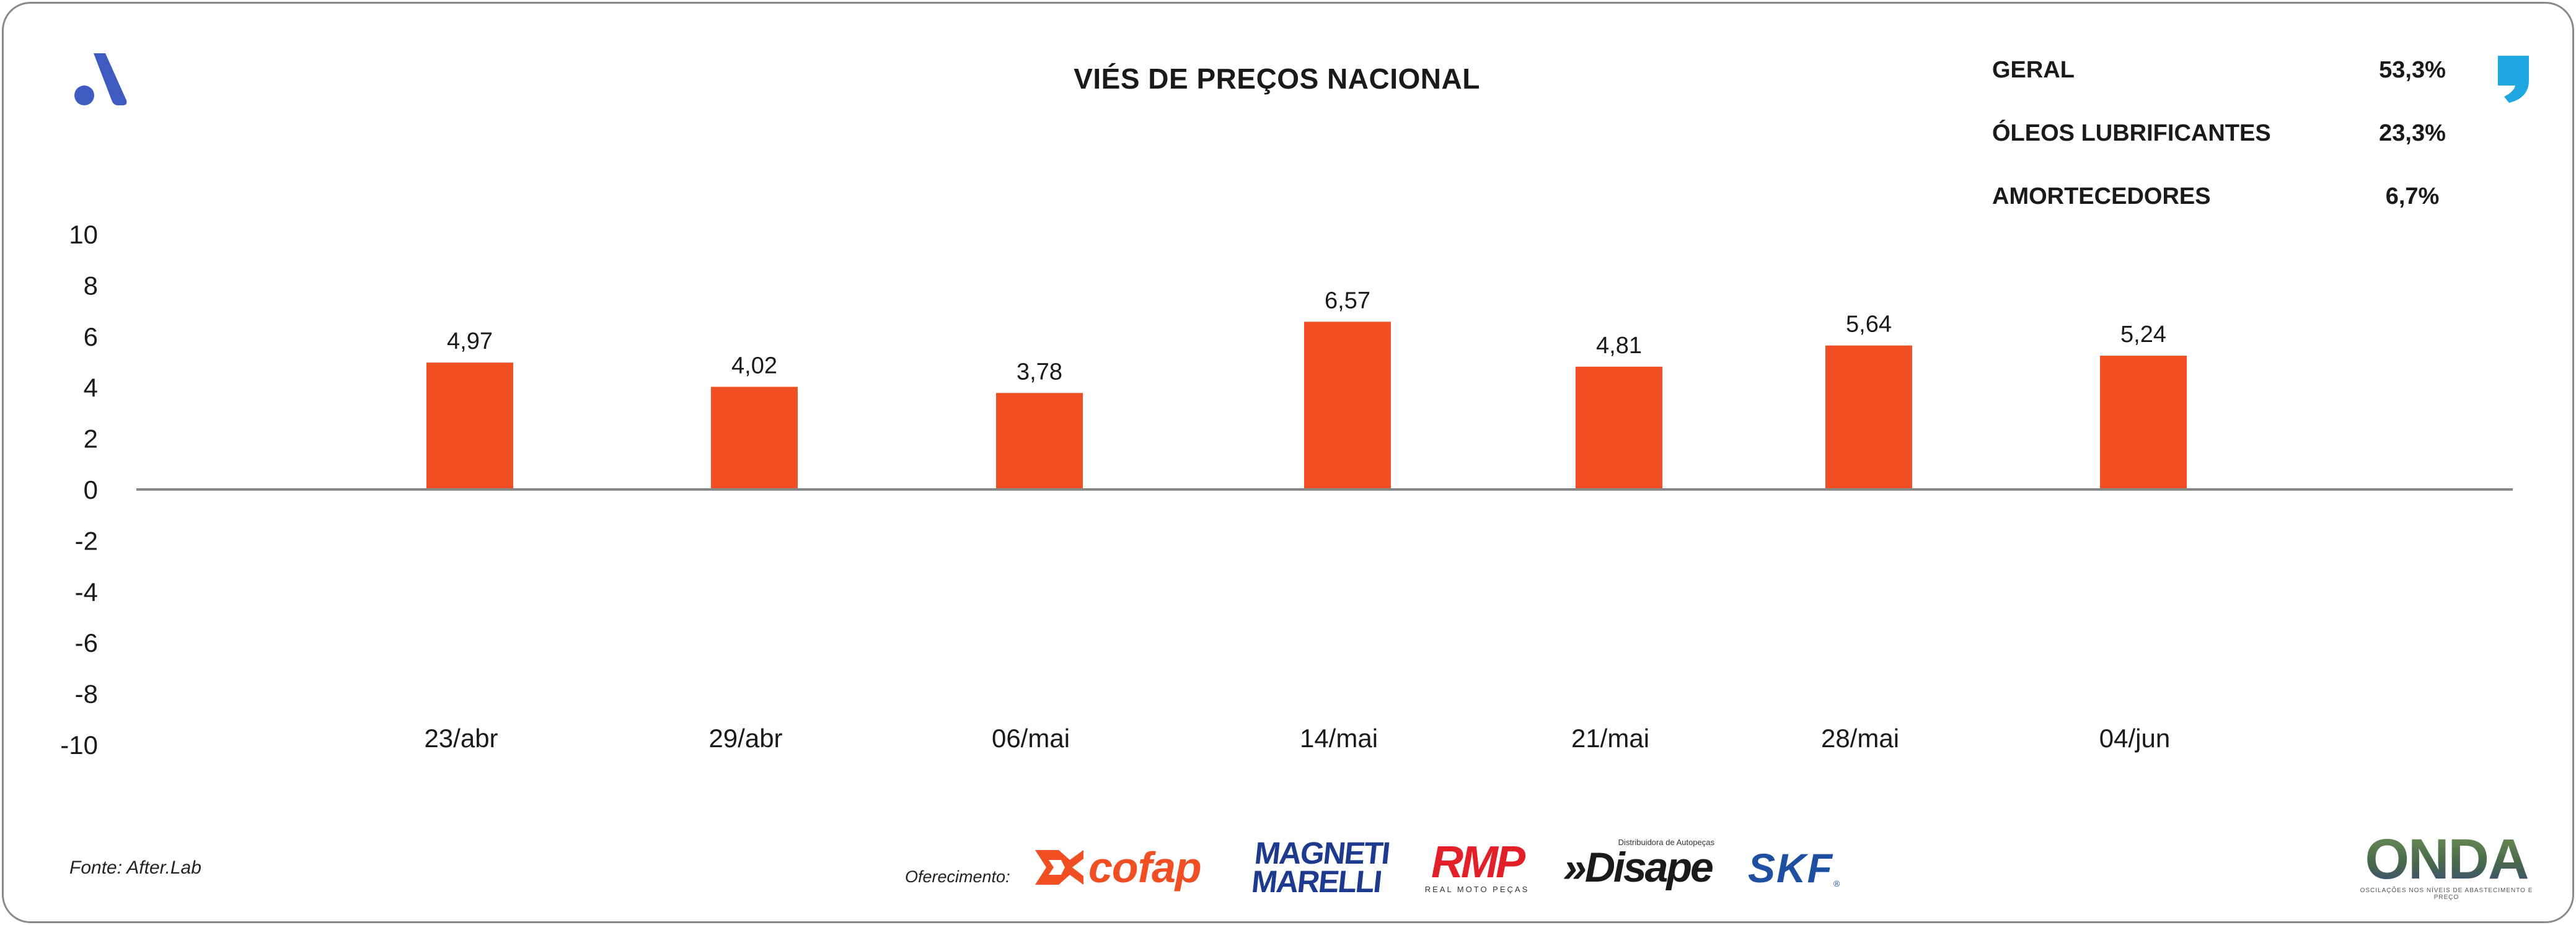  I want to click on data-label: 4,81, so click(1619, 346).